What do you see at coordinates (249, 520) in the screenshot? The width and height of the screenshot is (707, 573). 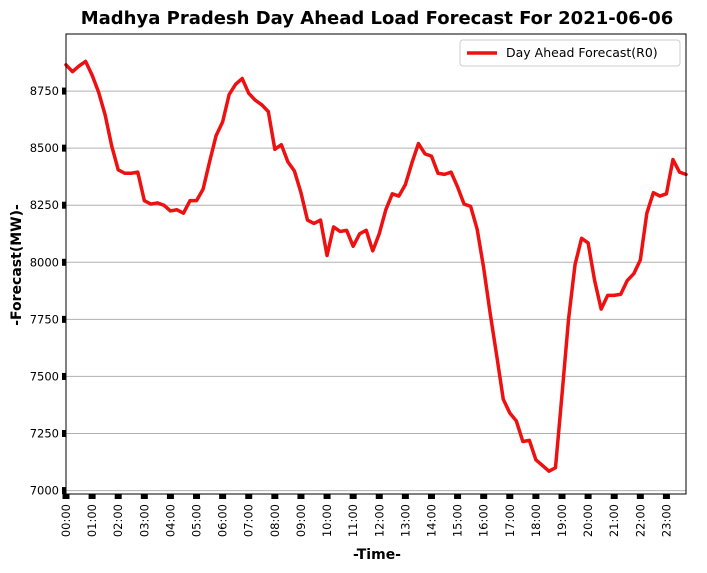 I see `x-tick-label: 07:00` at bounding box center [249, 520].